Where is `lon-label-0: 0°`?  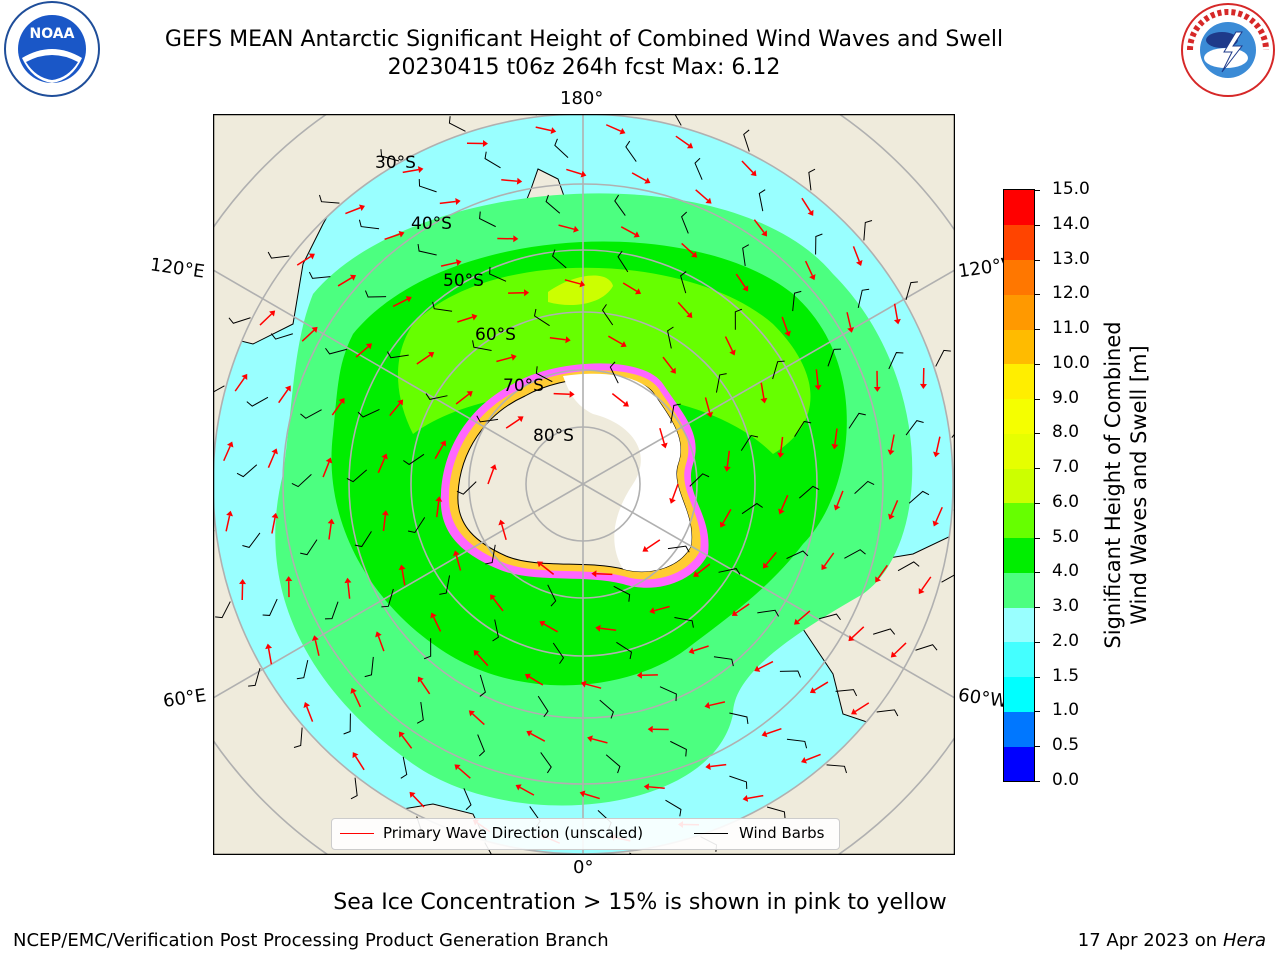
lon-label-0: 0° is located at coordinates (583, 867).